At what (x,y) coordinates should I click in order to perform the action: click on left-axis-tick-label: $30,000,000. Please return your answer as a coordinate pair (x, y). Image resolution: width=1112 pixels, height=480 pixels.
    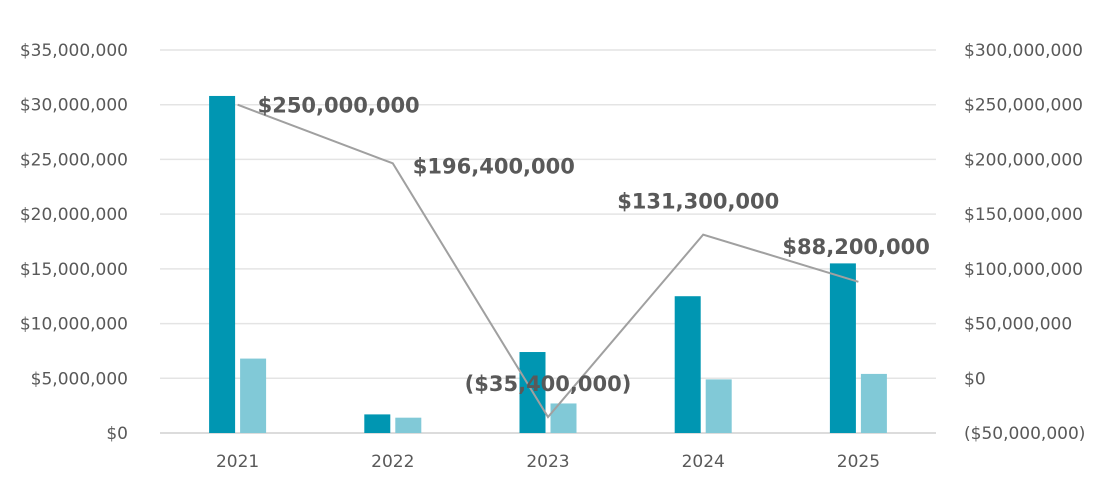
    Looking at the image, I should click on (74, 106).